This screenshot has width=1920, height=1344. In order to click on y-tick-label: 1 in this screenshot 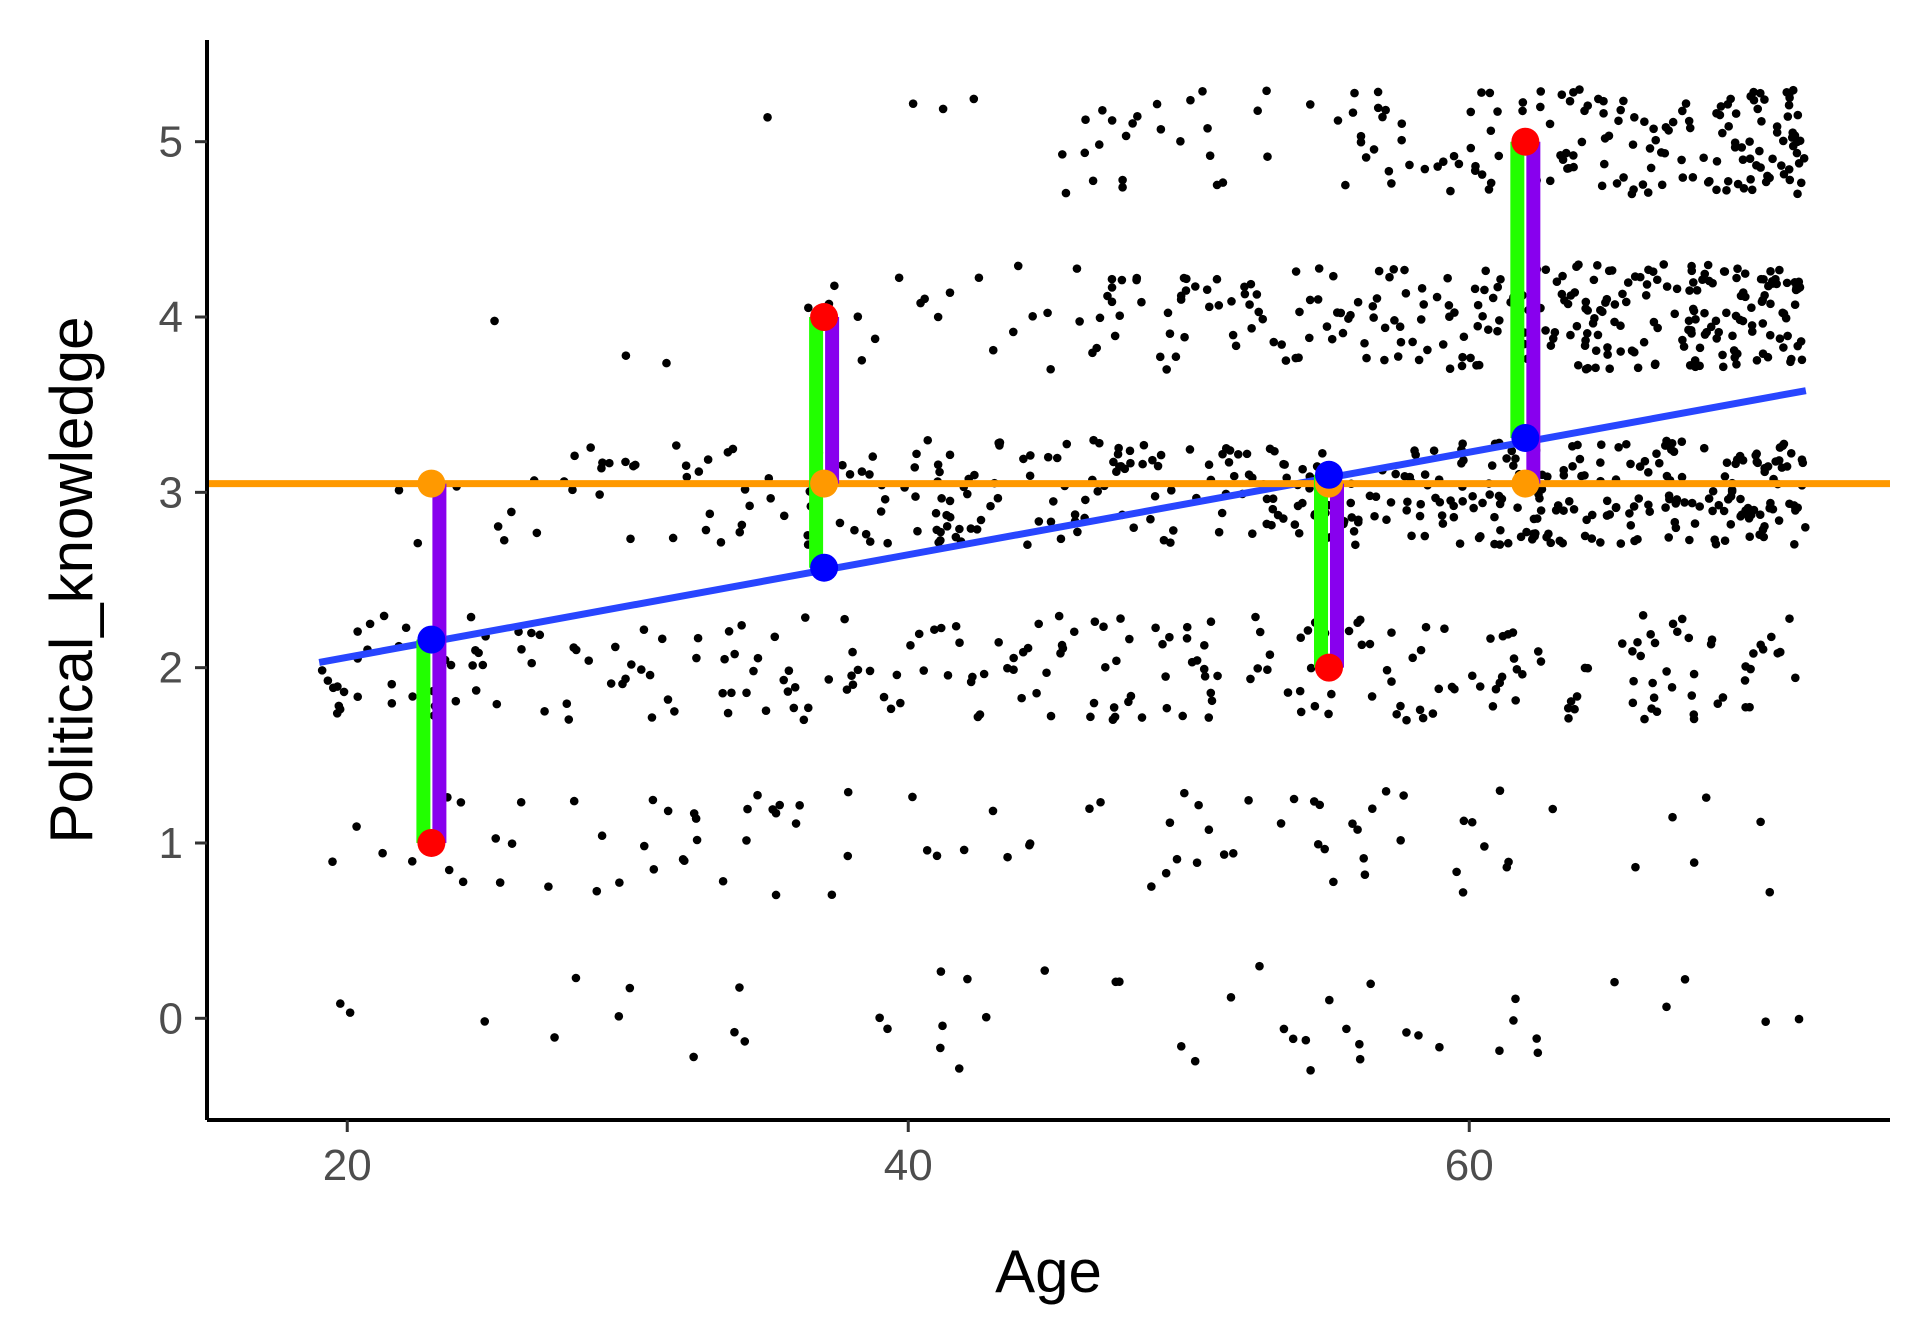, I will do `click(171, 843)`.